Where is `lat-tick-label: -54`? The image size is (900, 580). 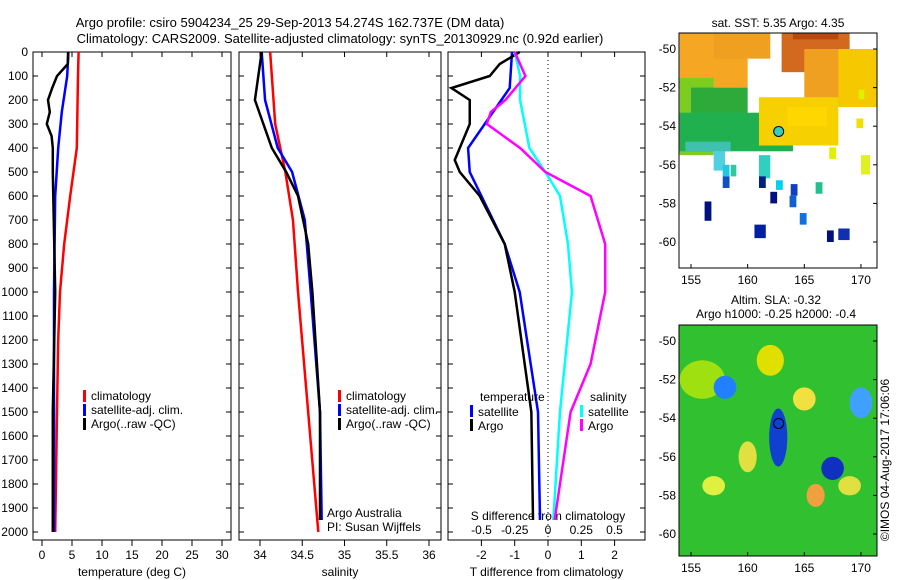
lat-tick-label: -54 is located at coordinates (668, 126).